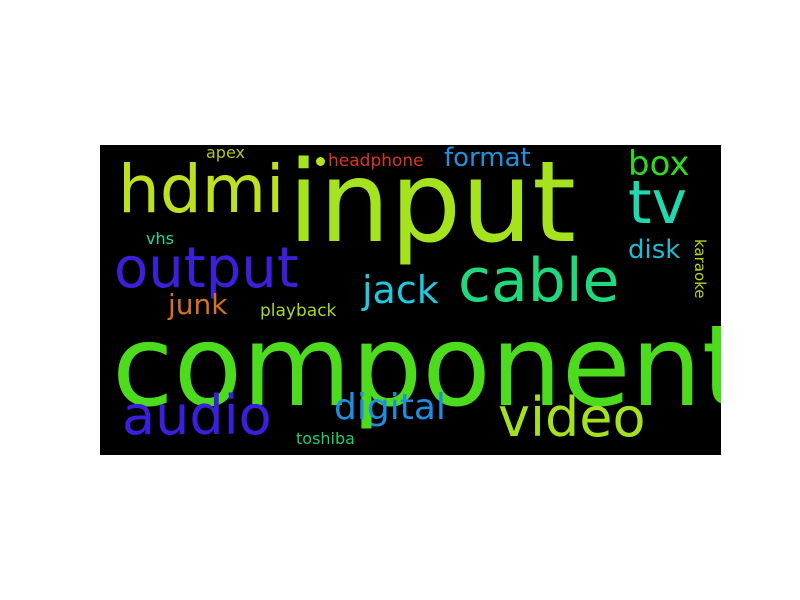  Describe the element at coordinates (654, 250) in the screenshot. I see `word-disk: disk` at that location.